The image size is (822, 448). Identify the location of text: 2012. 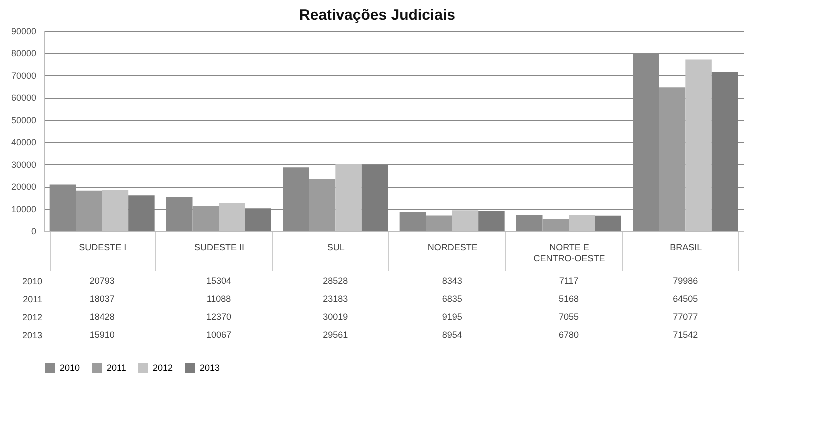
(32, 317).